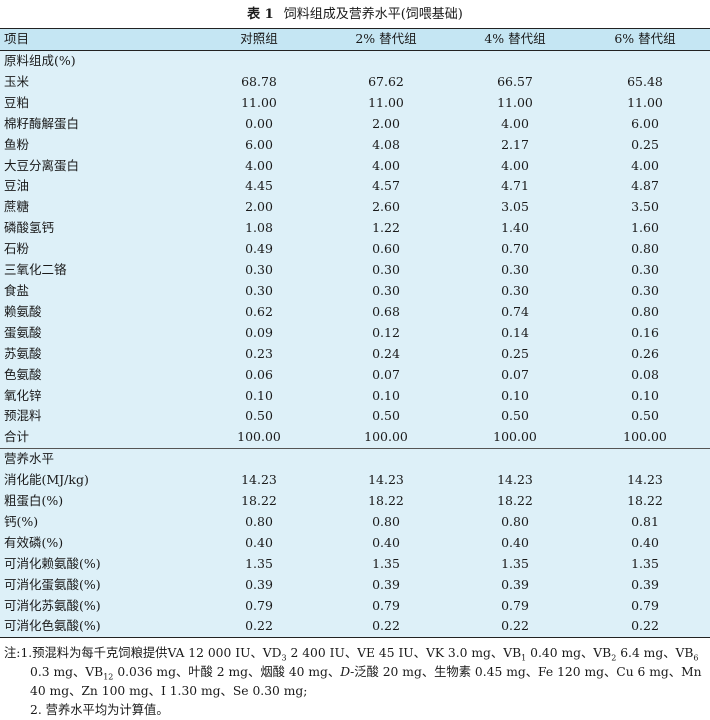 The width and height of the screenshot is (710, 720). I want to click on row-value: 0.10, so click(515, 395).